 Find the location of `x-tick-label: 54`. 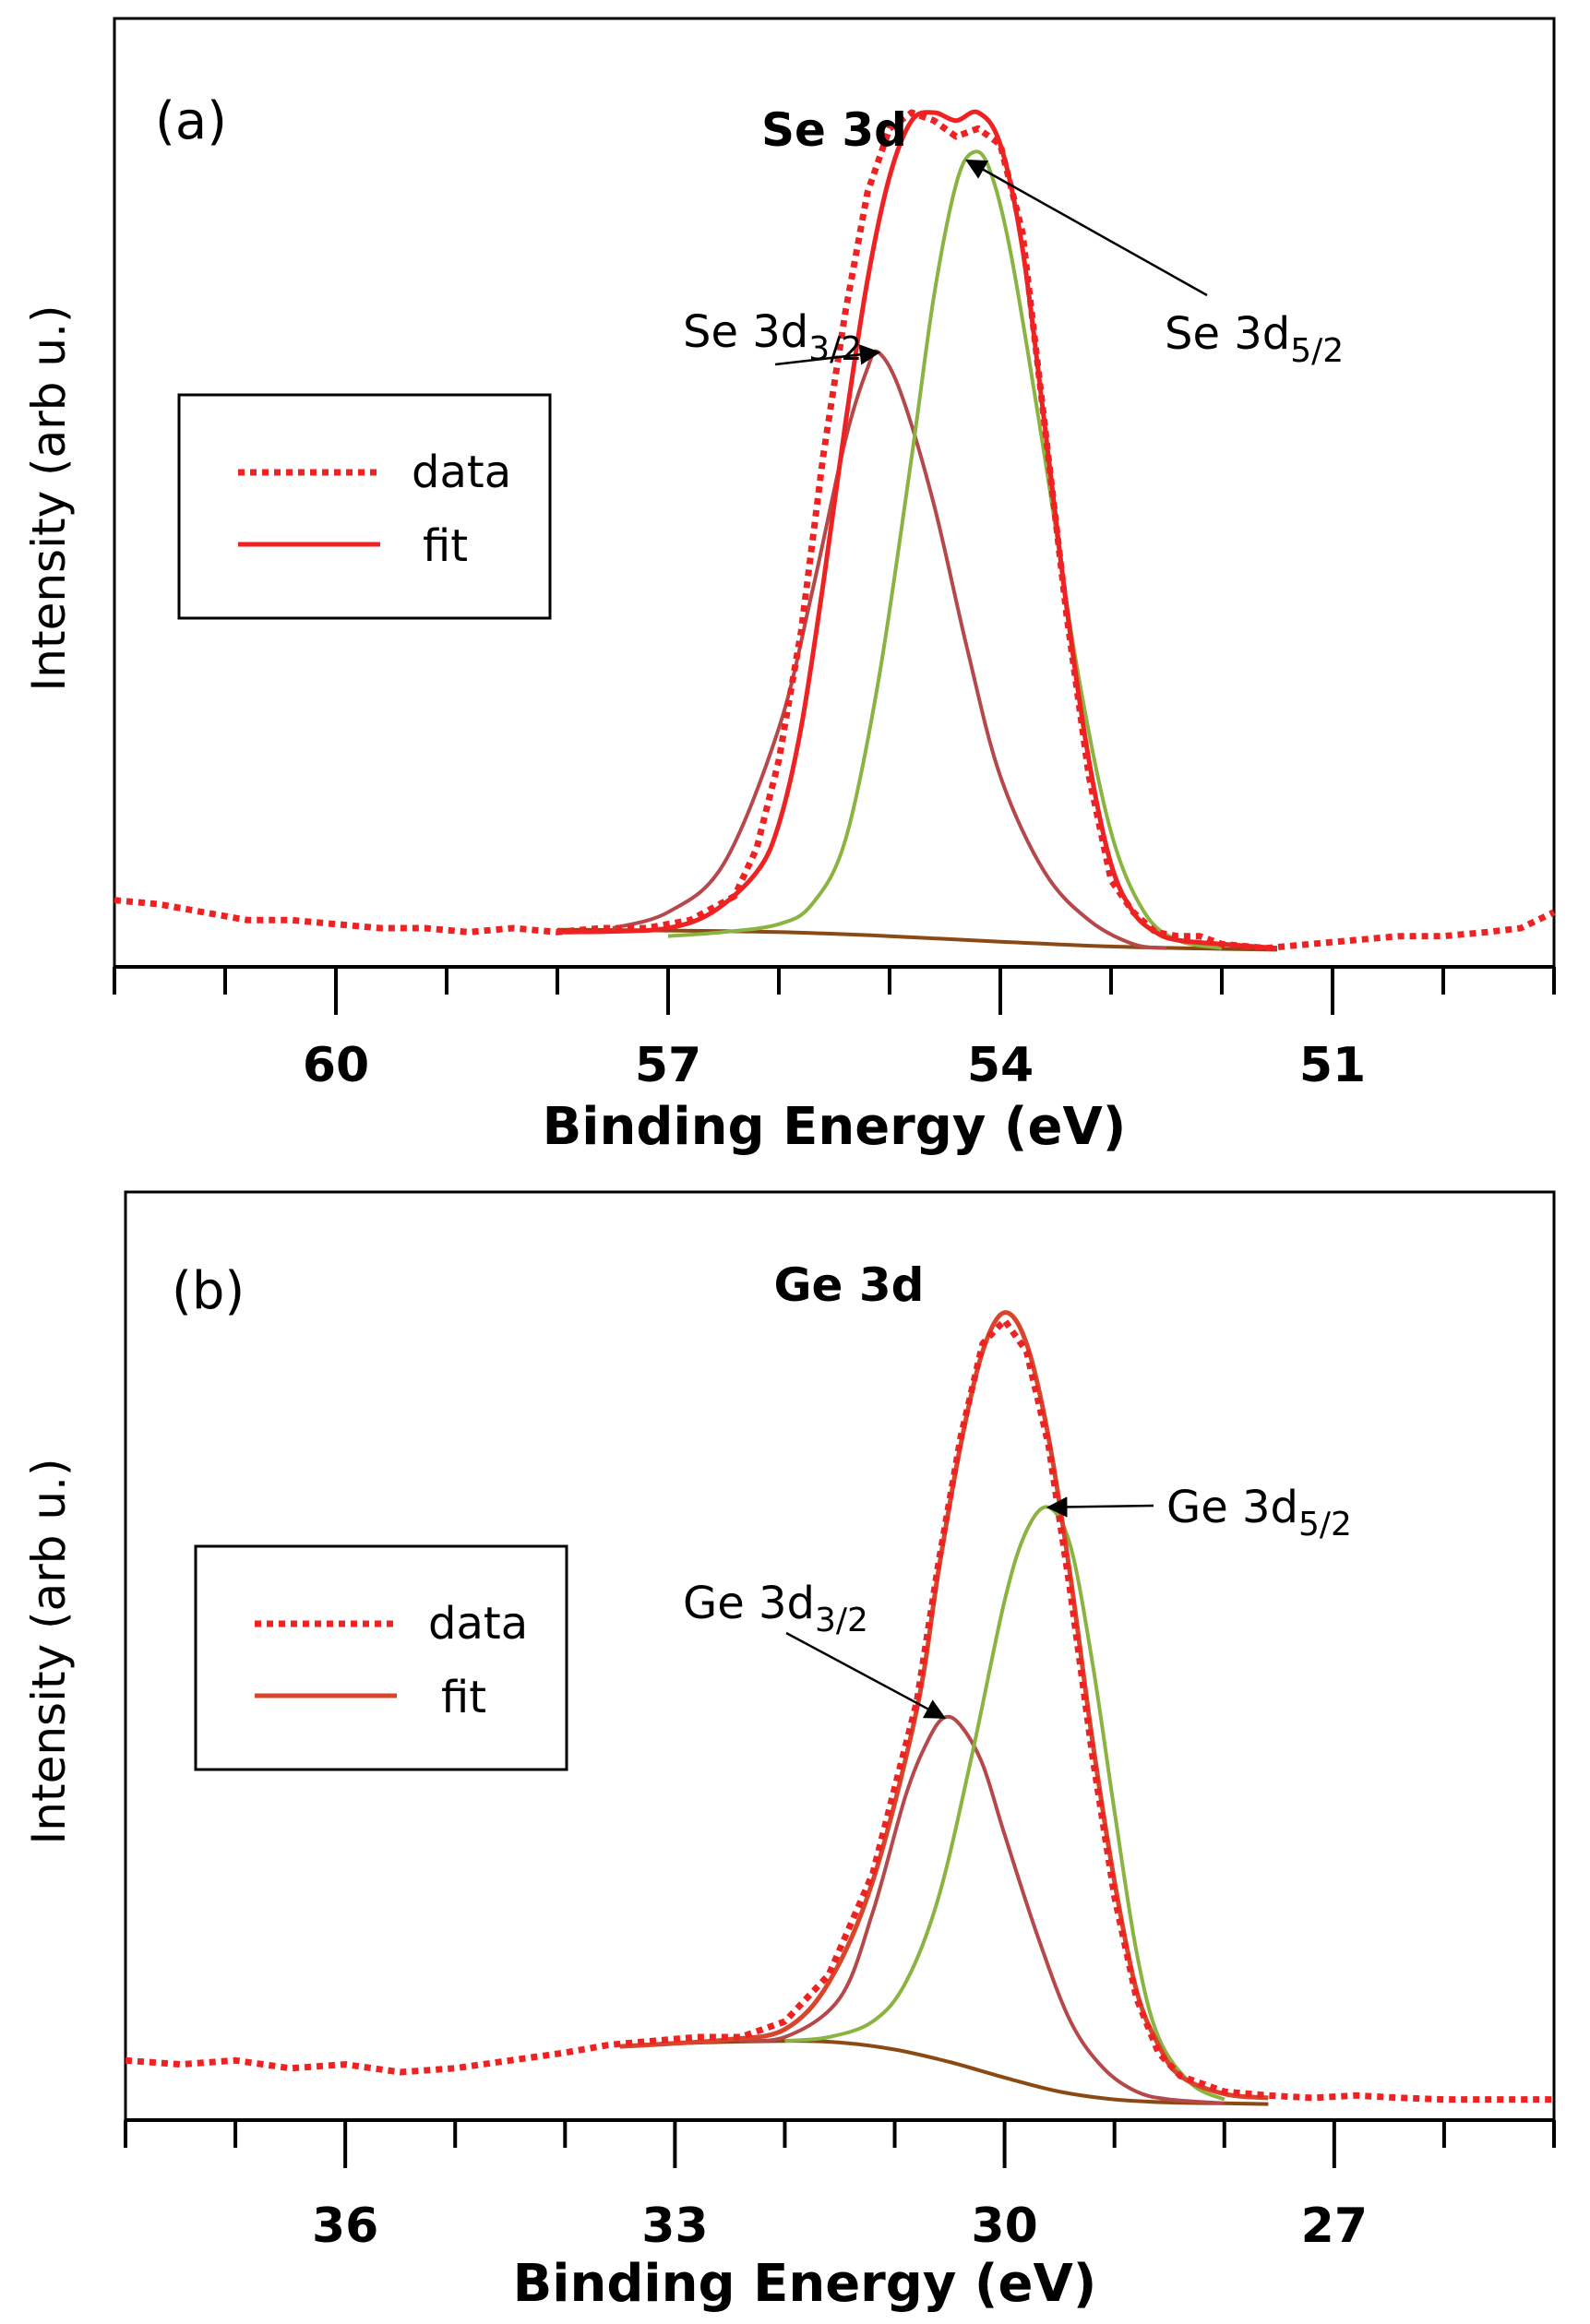

x-tick-label: 54 is located at coordinates (1001, 1065).